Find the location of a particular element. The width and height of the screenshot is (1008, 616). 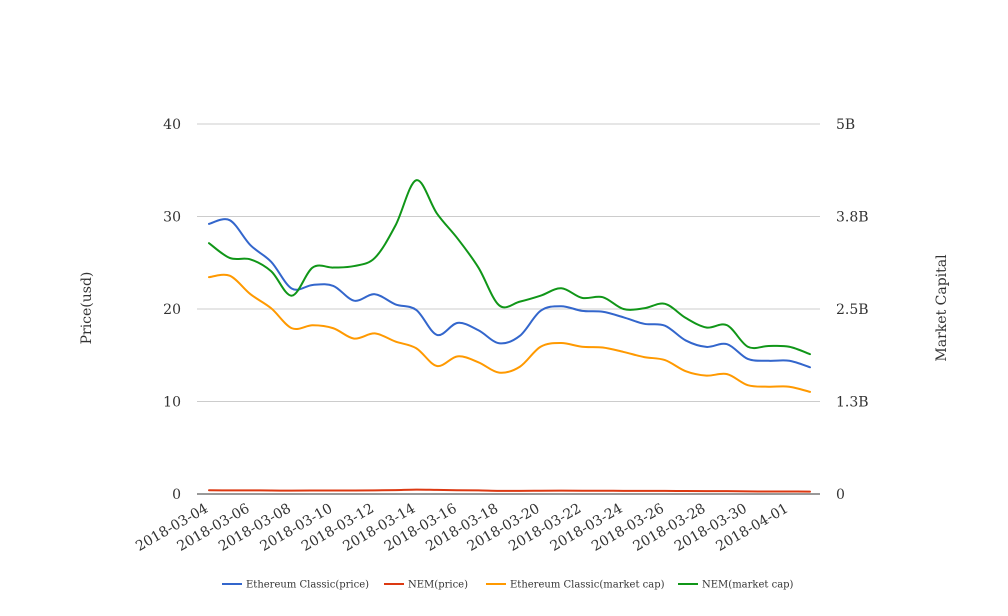

legend-label: NEM(market cap) is located at coordinates (748, 585).